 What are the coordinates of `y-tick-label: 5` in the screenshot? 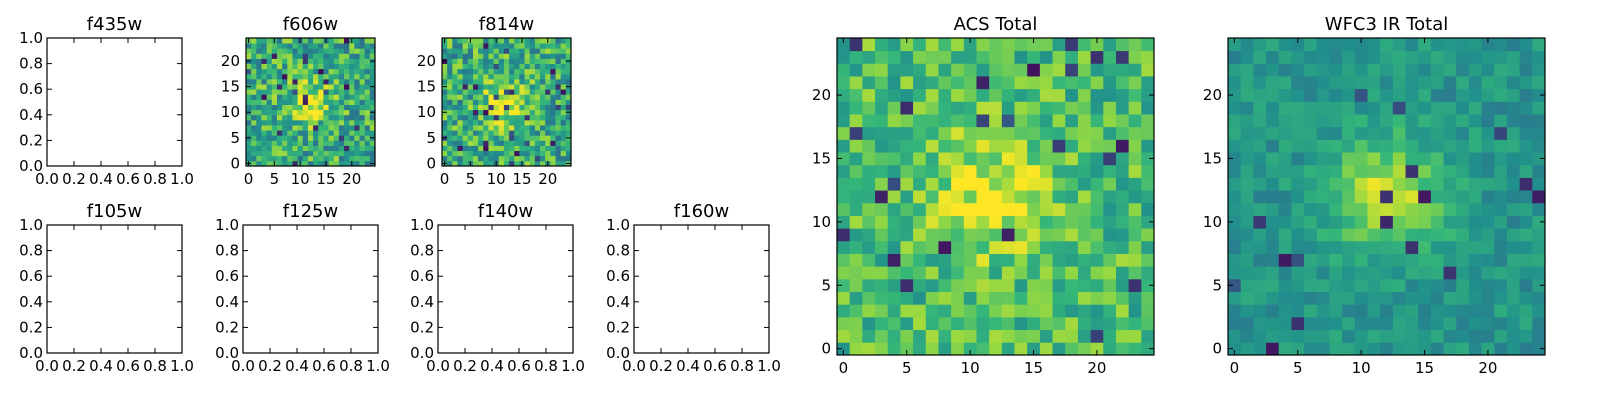 It's located at (1217, 285).